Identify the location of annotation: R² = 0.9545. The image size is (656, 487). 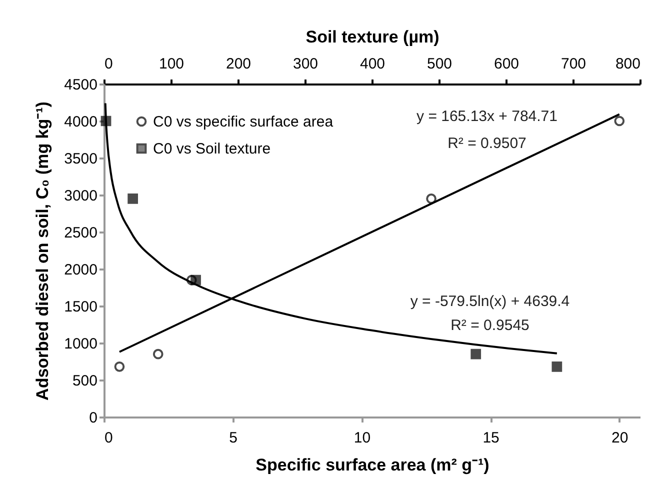
(490, 325).